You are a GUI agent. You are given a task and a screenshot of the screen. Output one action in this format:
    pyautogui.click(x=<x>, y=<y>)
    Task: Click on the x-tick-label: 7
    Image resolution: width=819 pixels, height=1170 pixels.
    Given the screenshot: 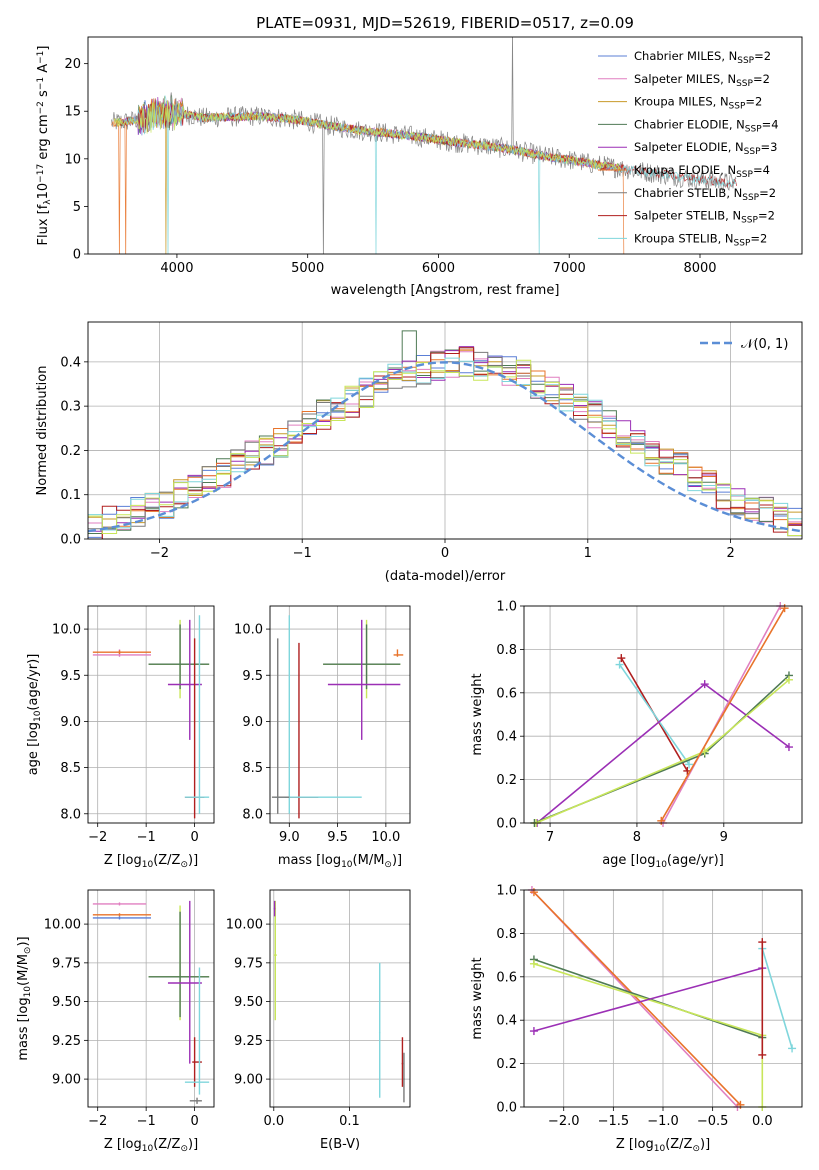 What is the action you would take?
    pyautogui.click(x=550, y=837)
    